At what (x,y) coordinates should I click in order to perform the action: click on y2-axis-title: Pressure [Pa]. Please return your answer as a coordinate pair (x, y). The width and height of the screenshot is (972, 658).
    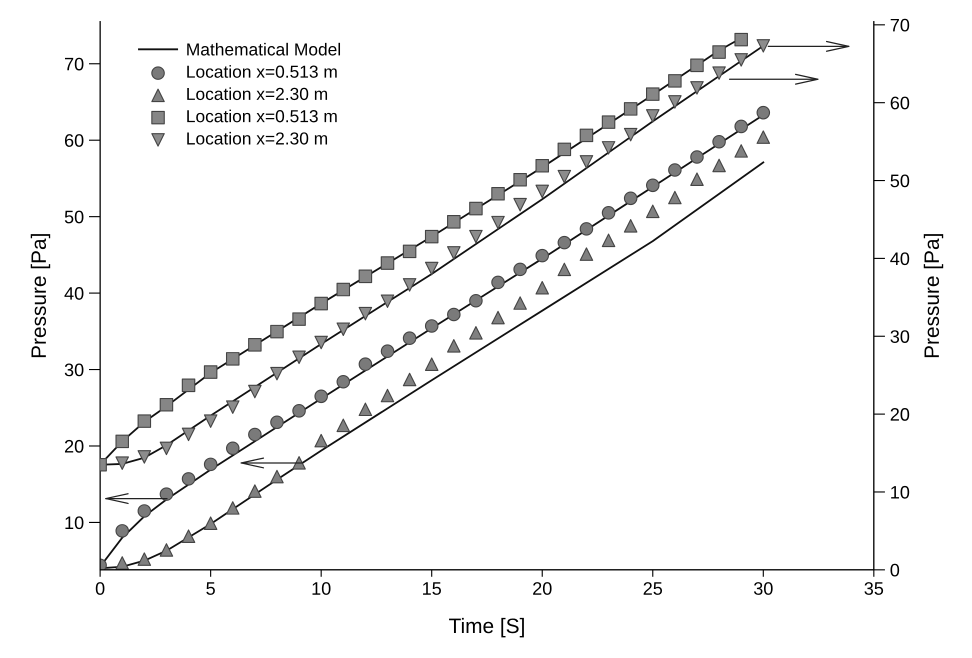
    Looking at the image, I should click on (934, 296).